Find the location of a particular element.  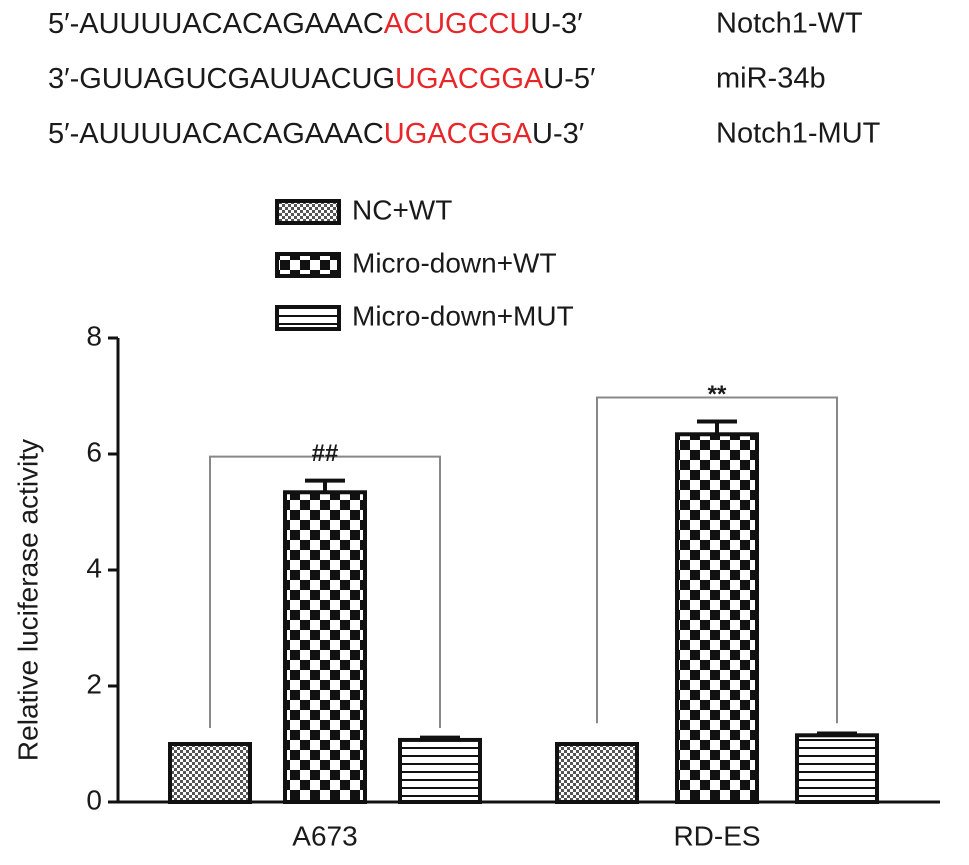

legend-label: NC+WT is located at coordinates (402, 209).